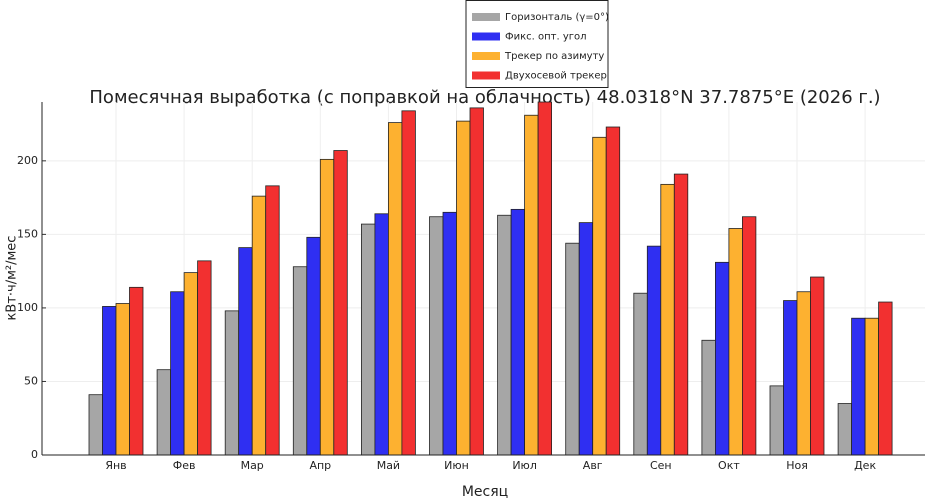 The height and width of the screenshot is (500, 930). I want to click on y-tick-label: 0, so click(34, 454).